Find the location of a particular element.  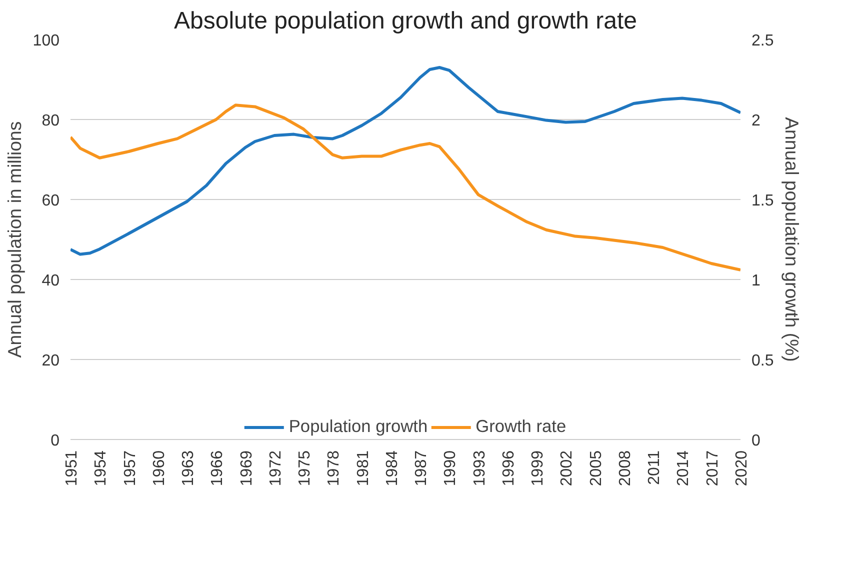

y2-tick-label: 1.5 is located at coordinates (763, 201).